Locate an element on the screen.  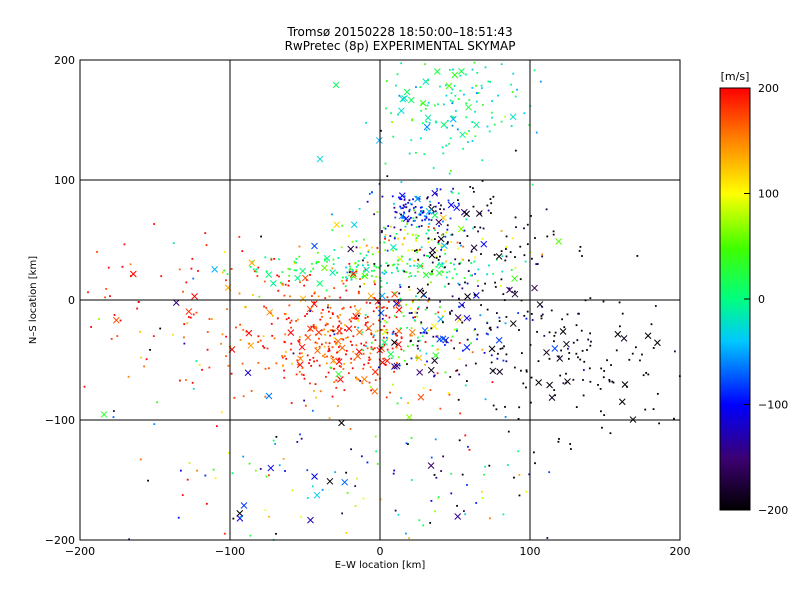
y-tick-label: 200 is located at coordinates (64, 60).